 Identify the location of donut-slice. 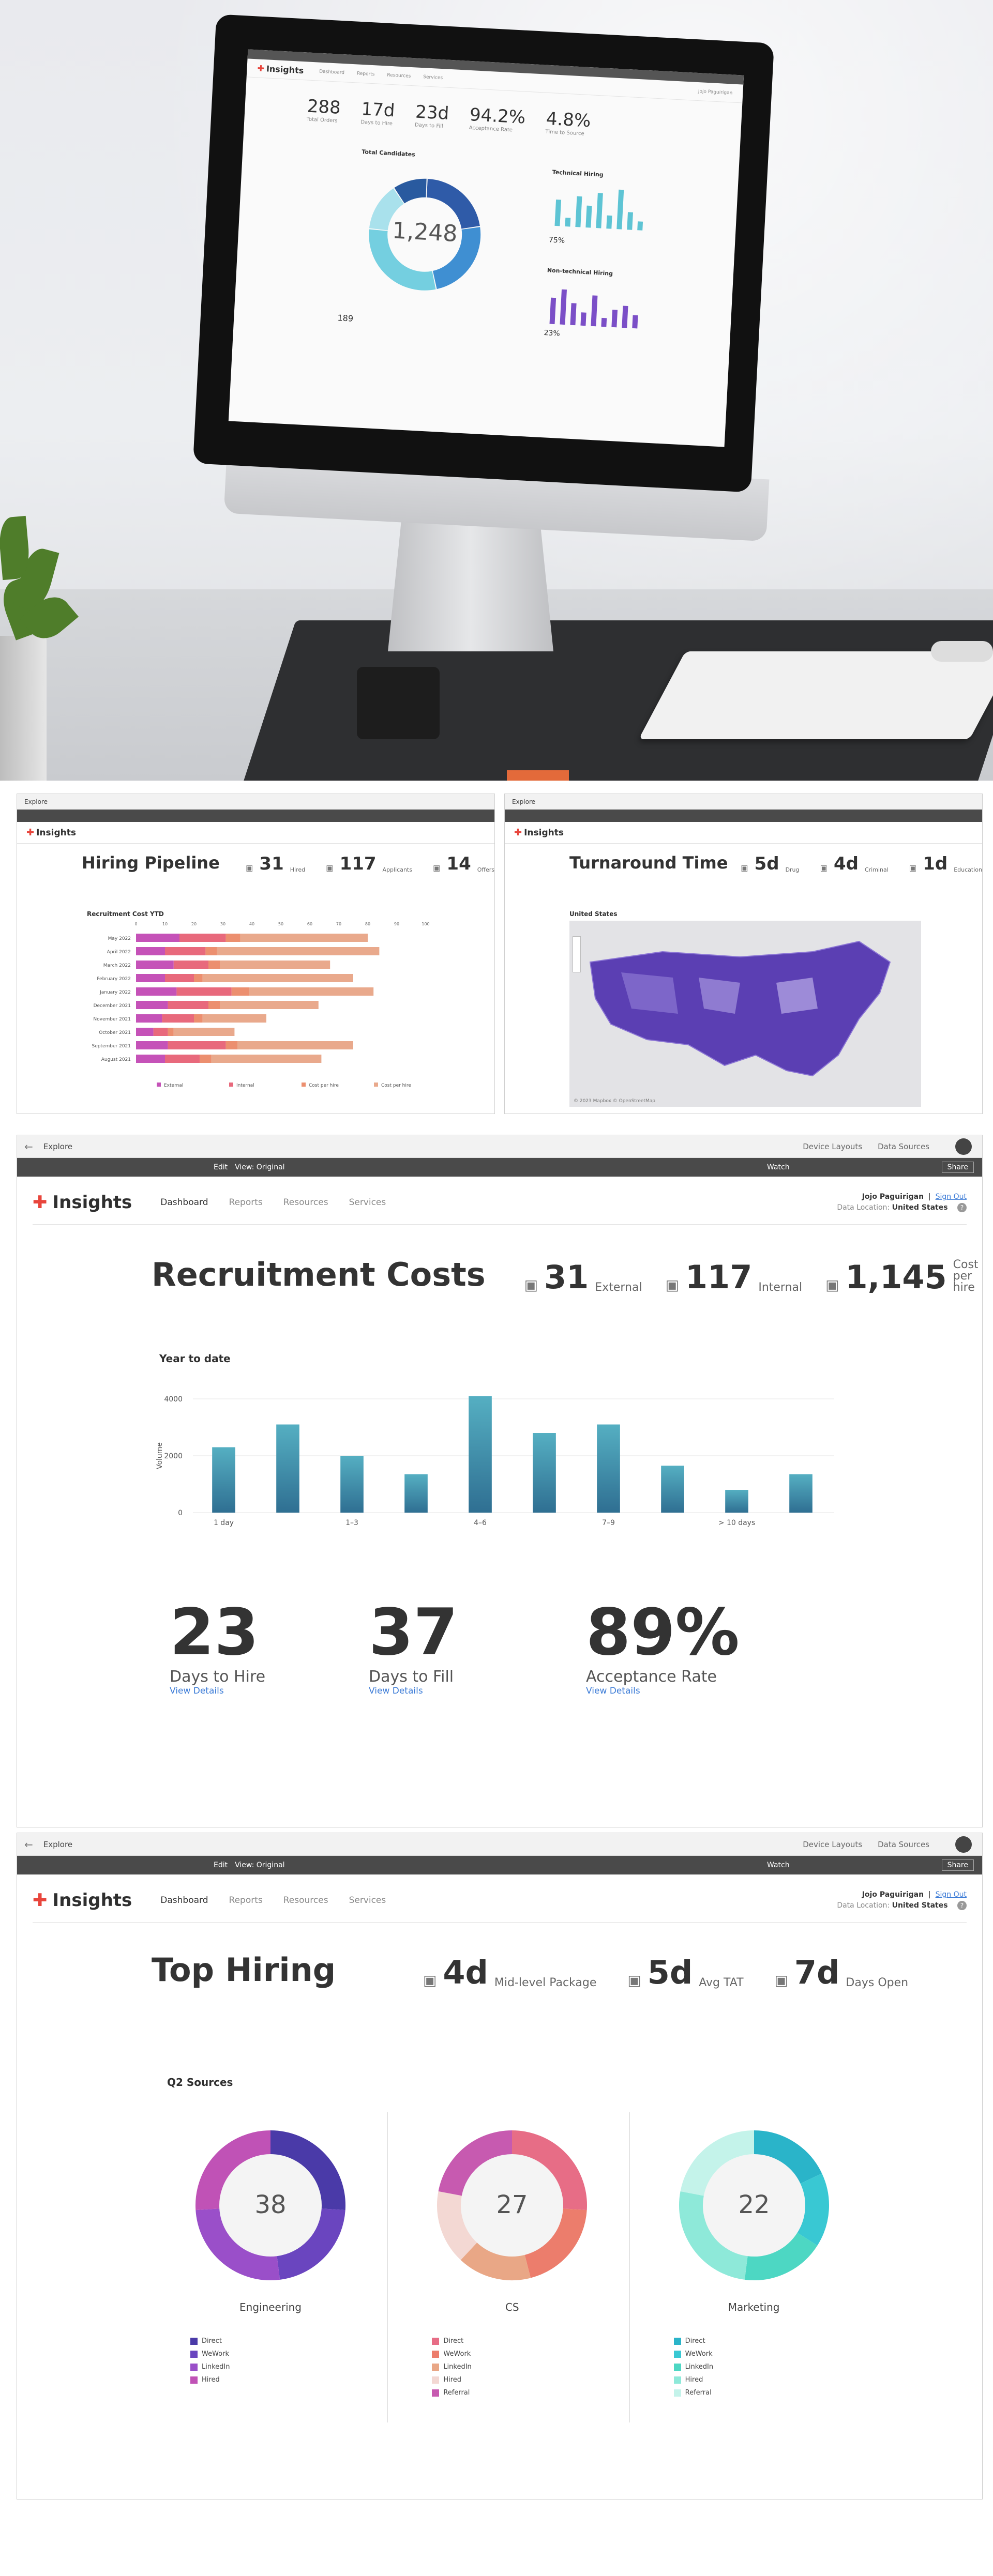
(308, 2170).